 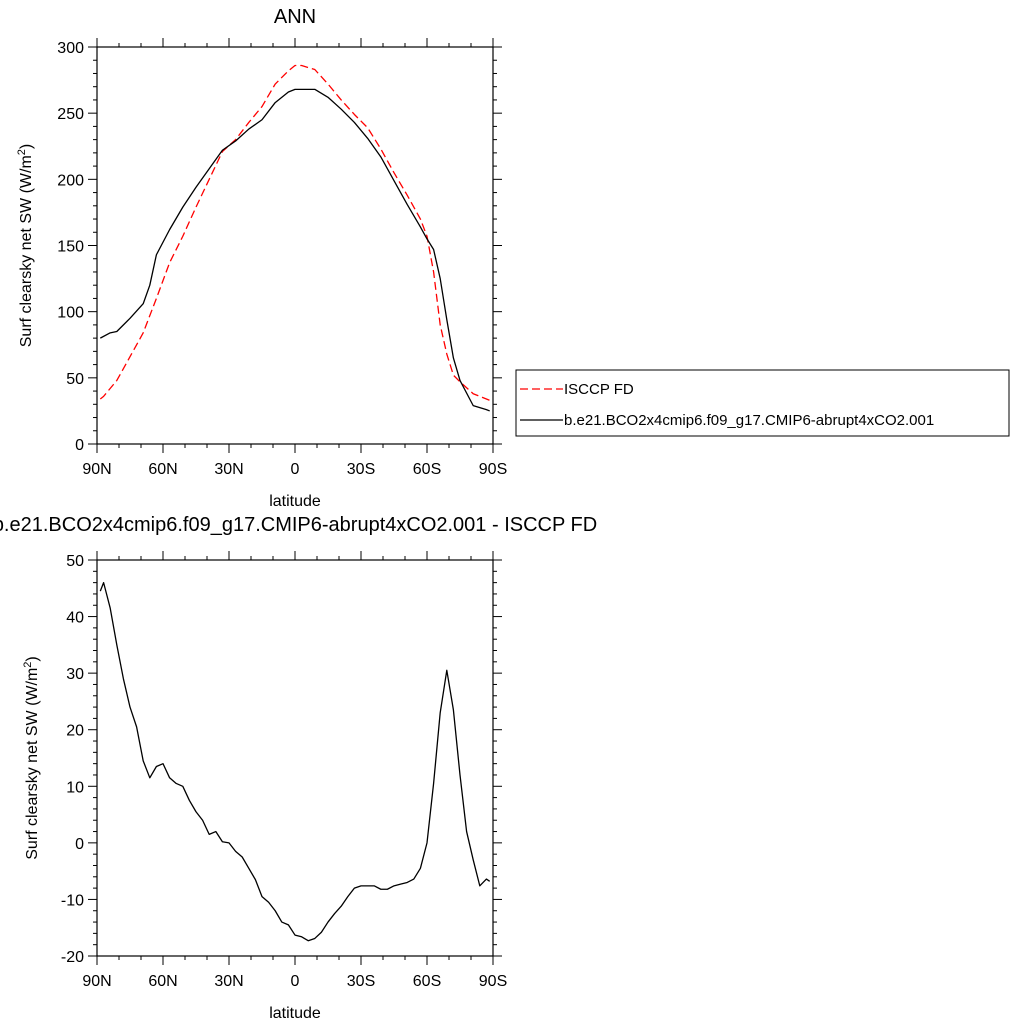 What do you see at coordinates (228, 469) in the screenshot?
I see `top-x-tick-label: 30N` at bounding box center [228, 469].